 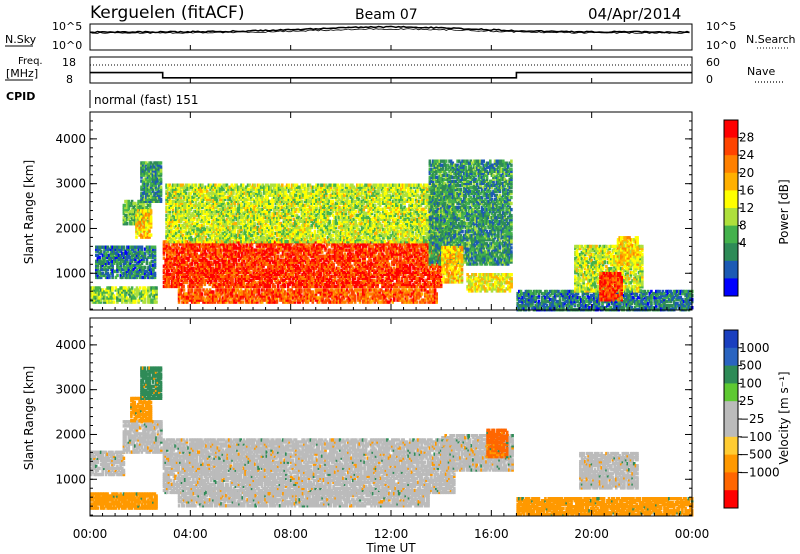 What do you see at coordinates (771, 39) in the screenshot?
I see `nsearch-label: N.Search` at bounding box center [771, 39].